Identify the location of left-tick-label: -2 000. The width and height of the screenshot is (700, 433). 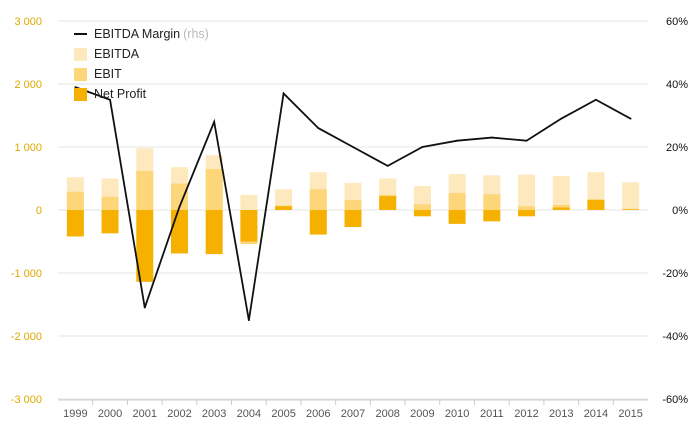
(26, 337).